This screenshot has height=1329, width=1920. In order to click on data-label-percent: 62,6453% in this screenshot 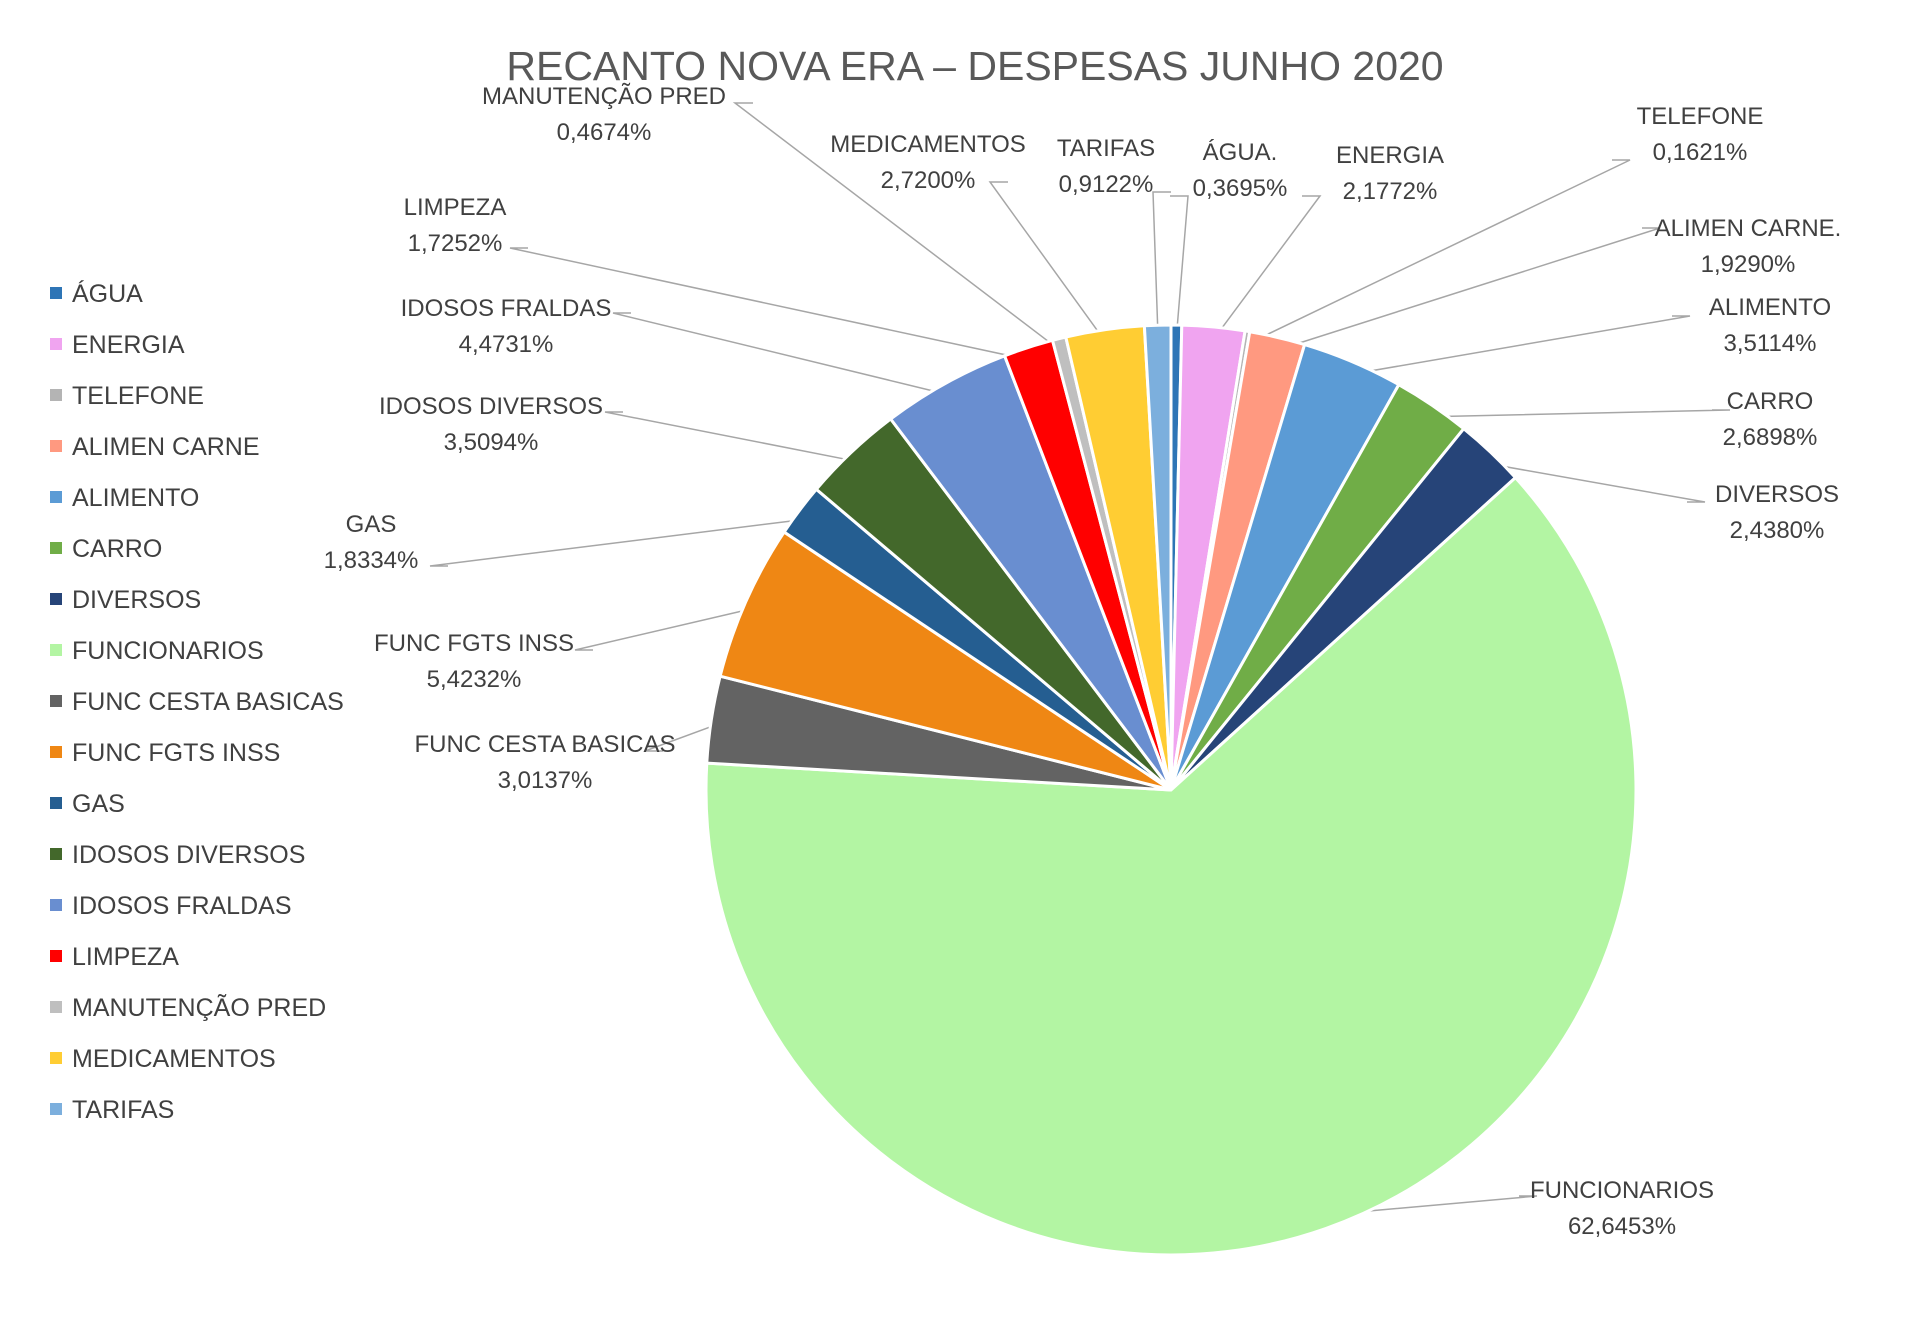, I will do `click(1622, 1226)`.